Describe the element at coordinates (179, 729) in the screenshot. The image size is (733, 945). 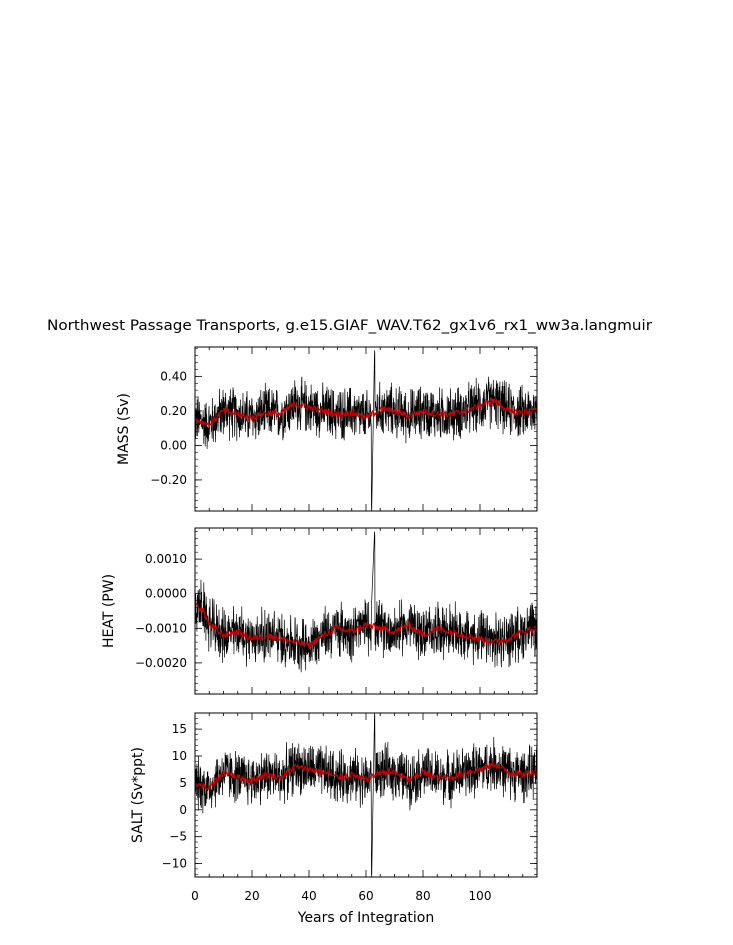
I see `salt-y-tick-label: 15` at that location.